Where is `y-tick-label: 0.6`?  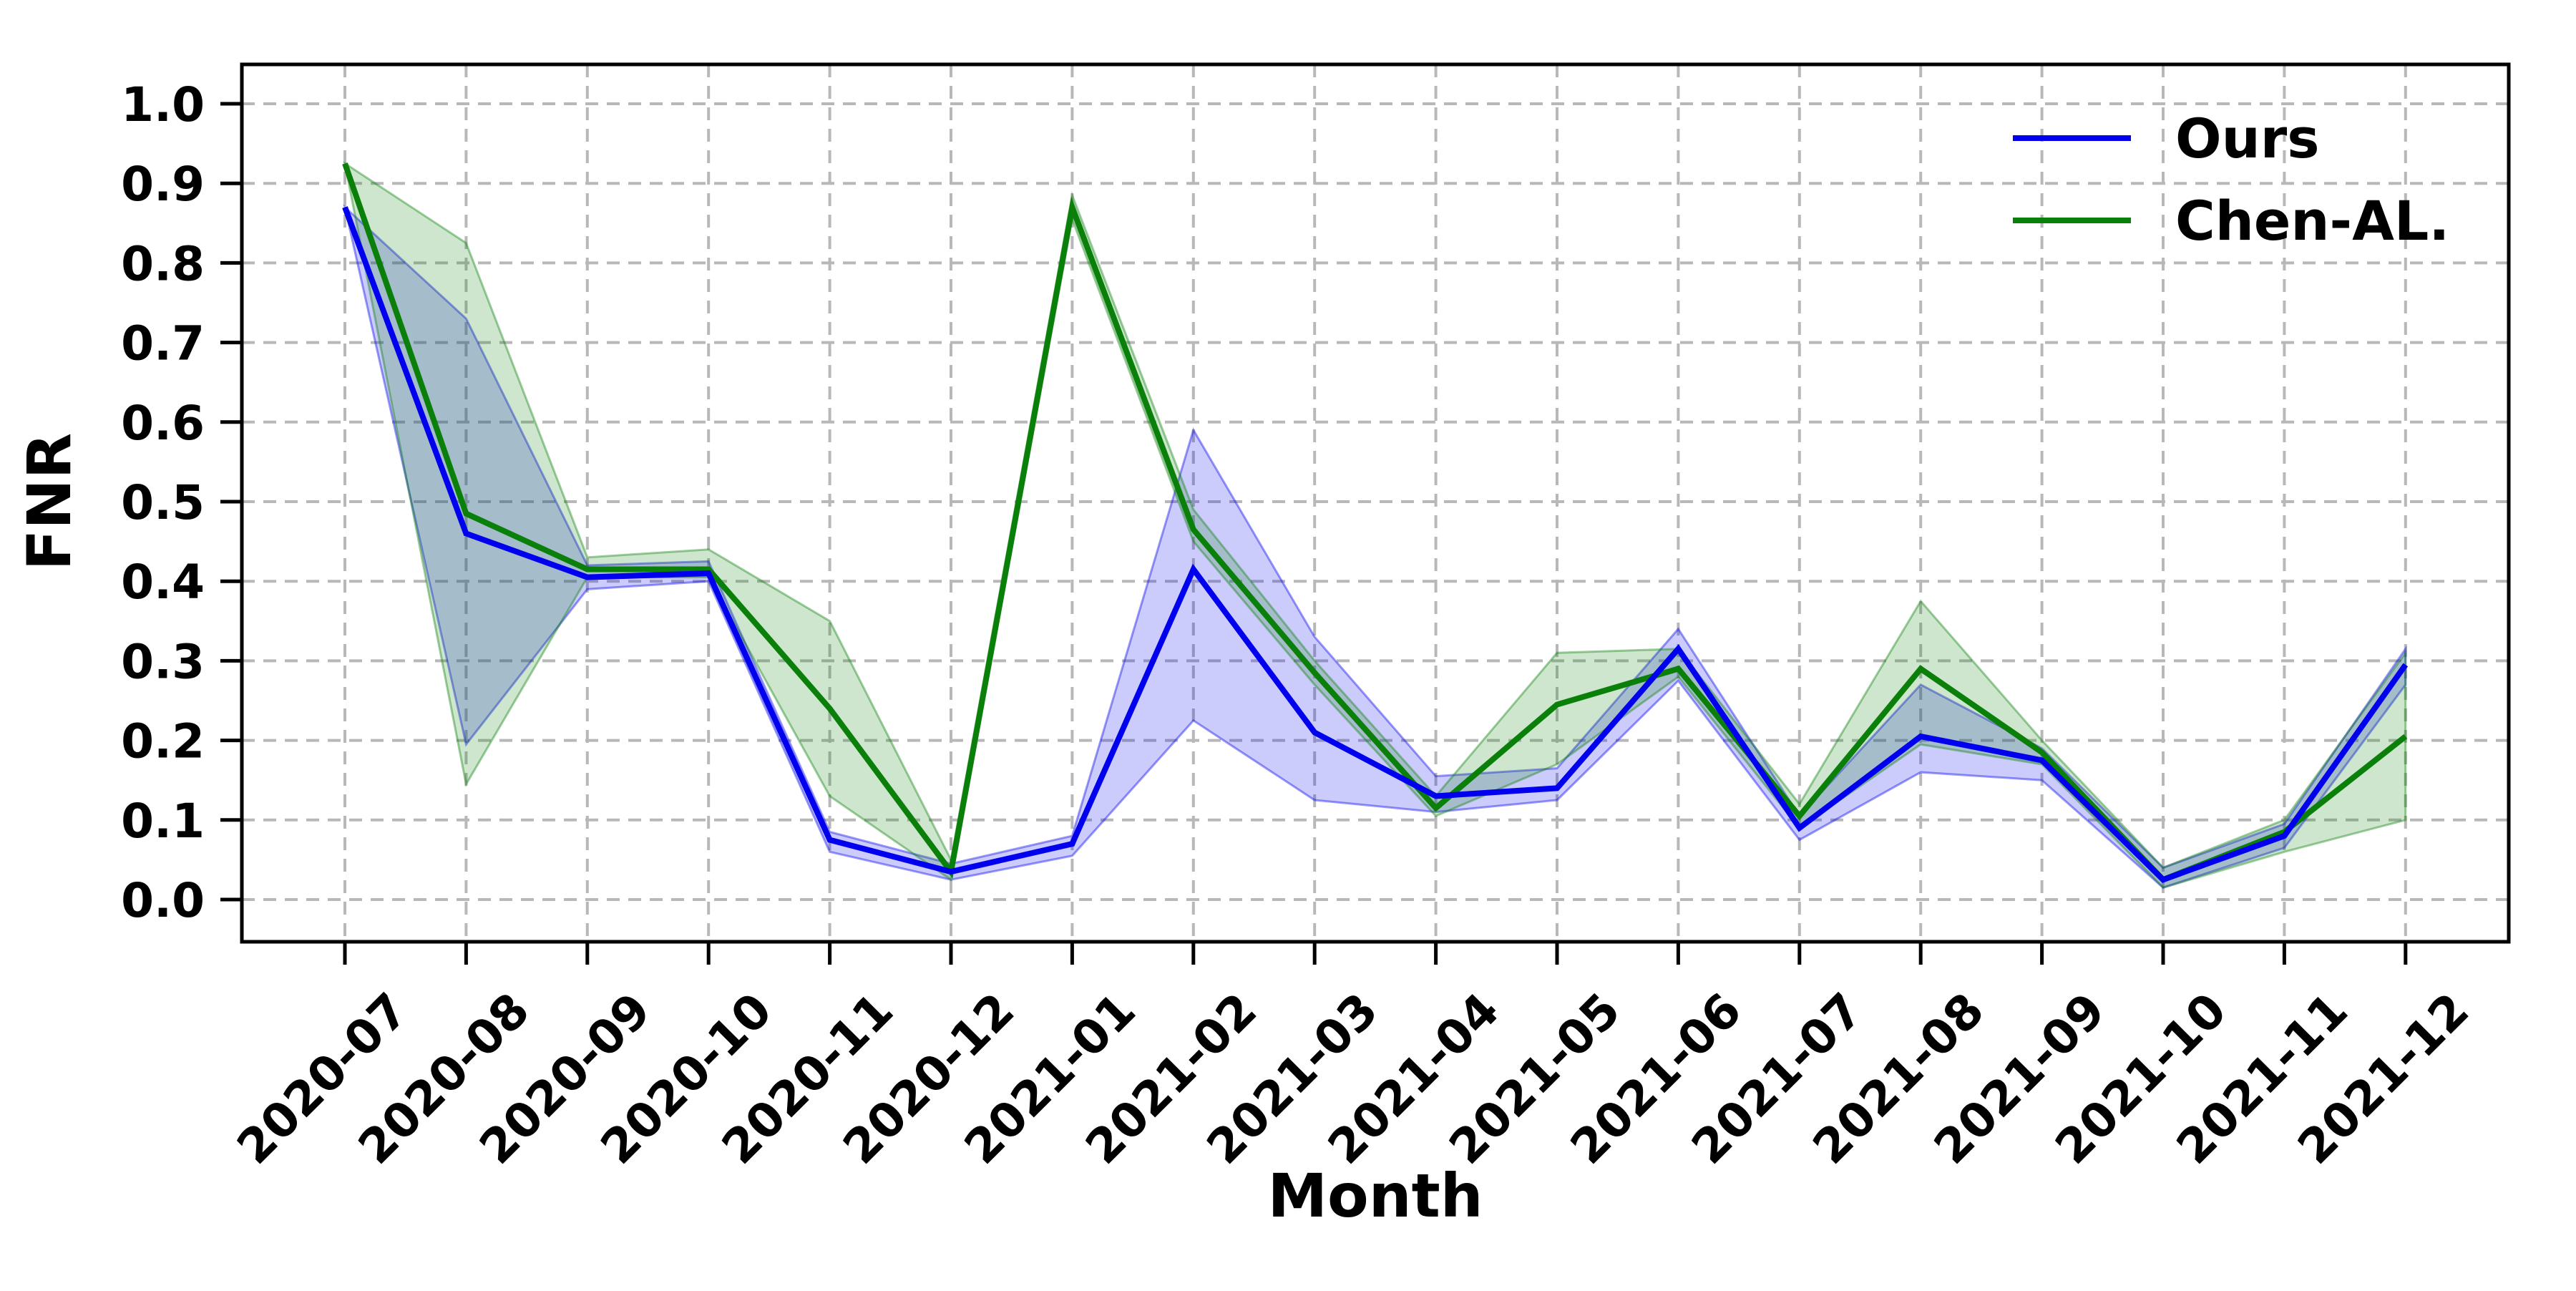 y-tick-label: 0.6 is located at coordinates (163, 423).